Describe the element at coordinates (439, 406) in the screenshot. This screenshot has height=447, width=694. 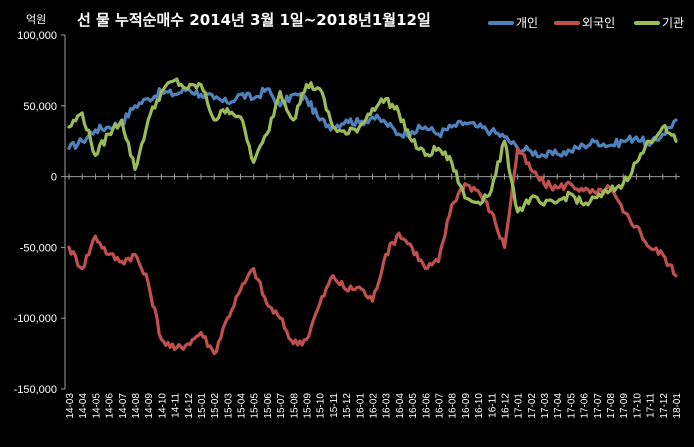
I see `x-tick-label: 16-07` at that location.